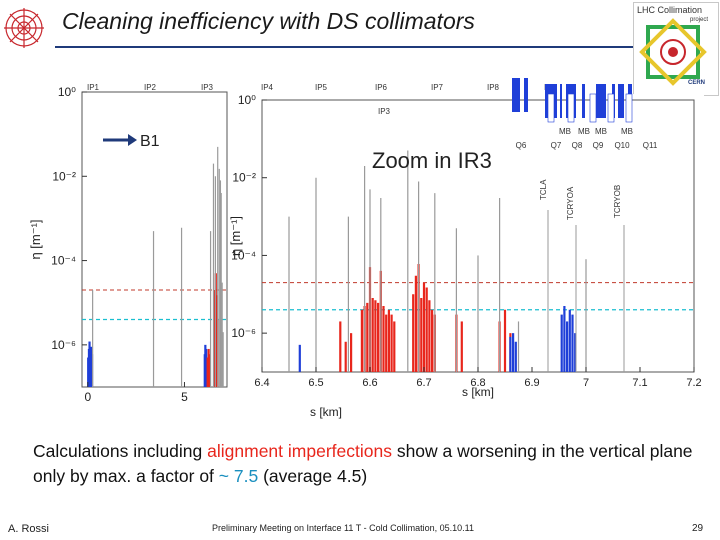 The width and height of the screenshot is (720, 540). Describe the element at coordinates (699, 20) in the screenshot. I see `logo-sub: project` at that location.